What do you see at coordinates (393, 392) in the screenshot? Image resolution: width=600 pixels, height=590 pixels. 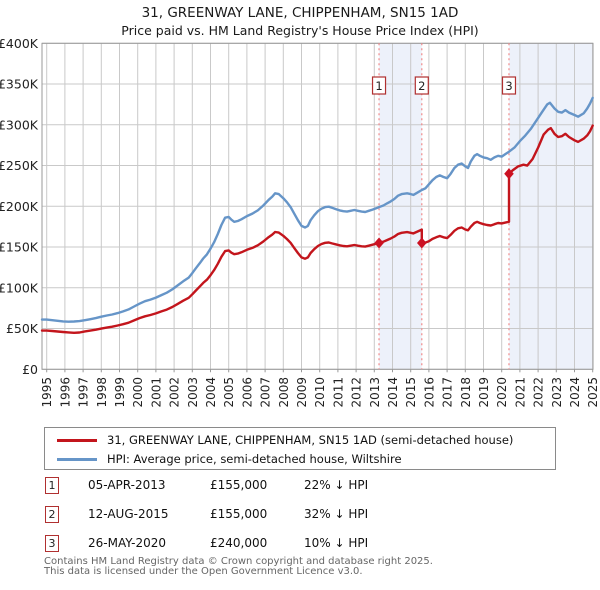 I see `x-tick-label: 2014` at bounding box center [393, 392].